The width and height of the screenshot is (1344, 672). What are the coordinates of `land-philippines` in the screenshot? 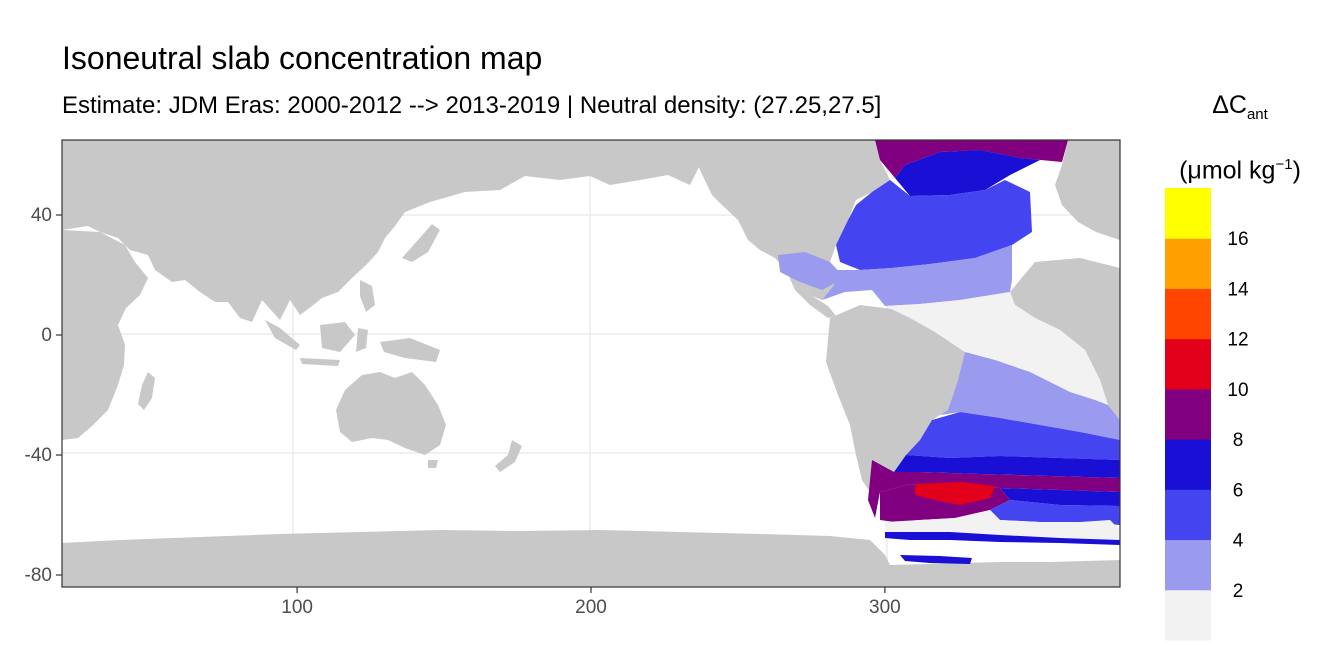 It's located at (367, 296).